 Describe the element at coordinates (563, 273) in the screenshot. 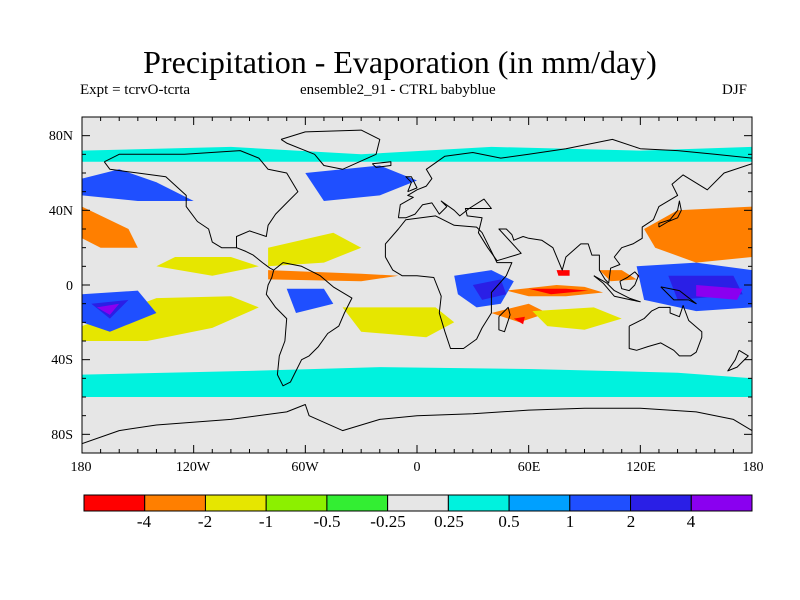

I see `field-arabian-core` at that location.